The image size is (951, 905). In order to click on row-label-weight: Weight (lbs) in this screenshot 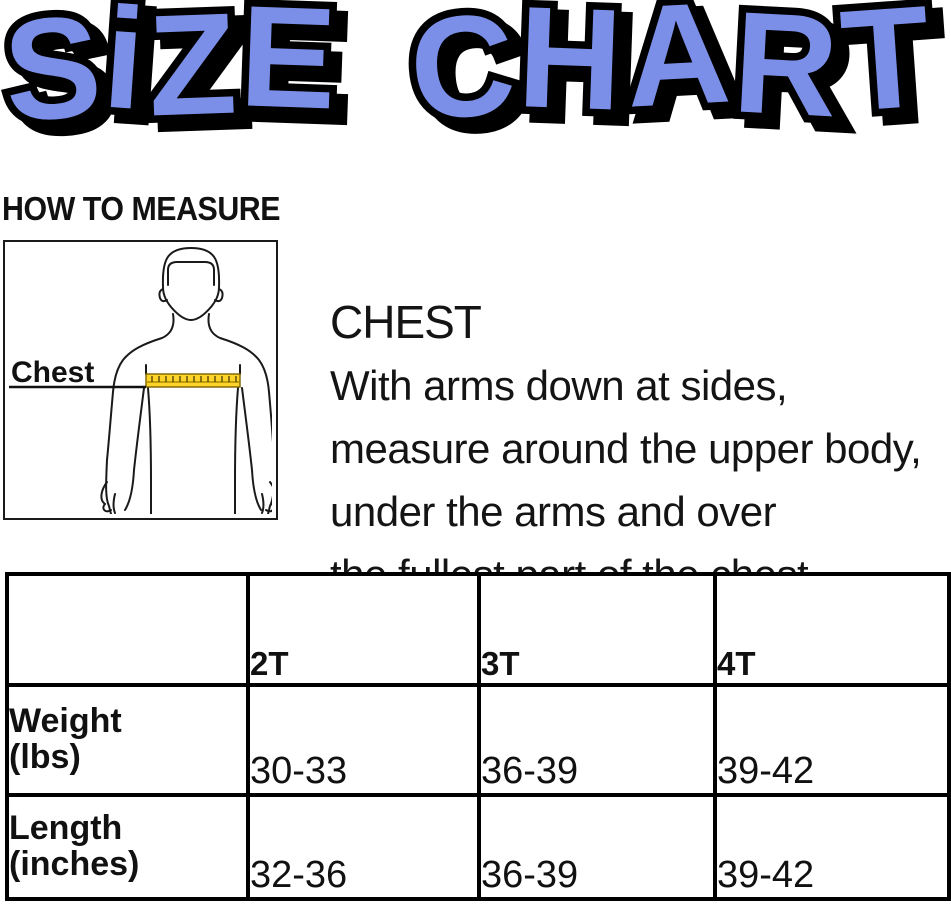, I will do `click(127, 740)`.